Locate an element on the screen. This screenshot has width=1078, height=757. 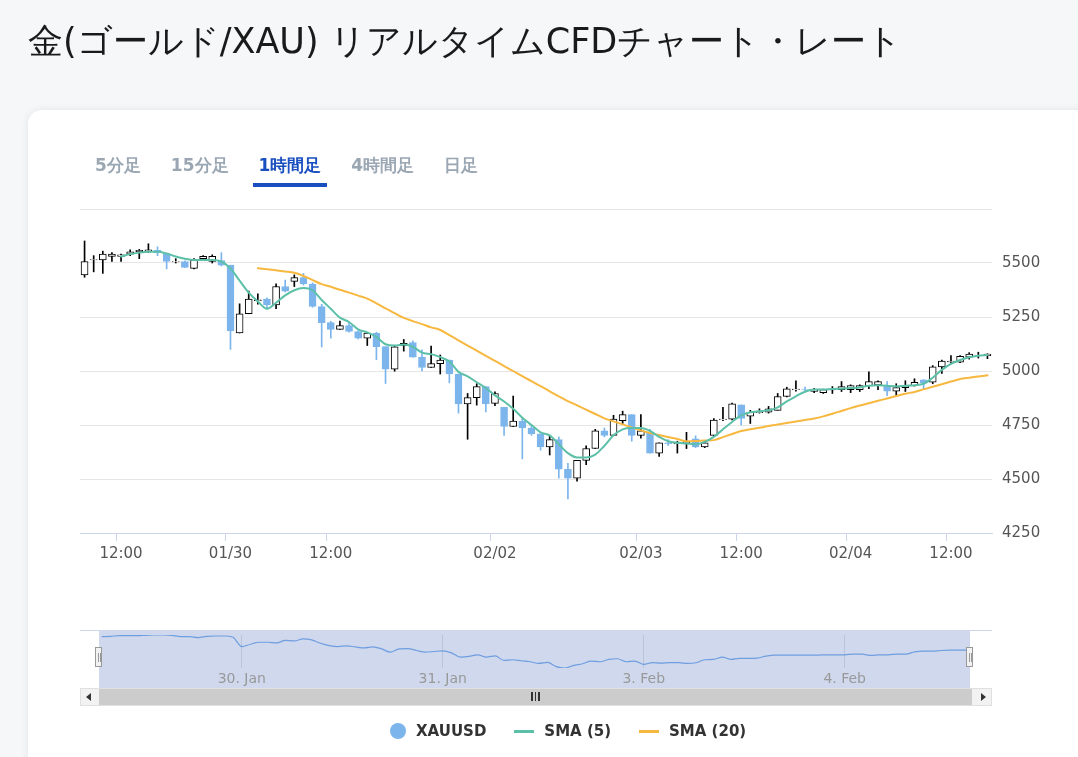
y-tick-label: 4500 is located at coordinates (1021, 477).